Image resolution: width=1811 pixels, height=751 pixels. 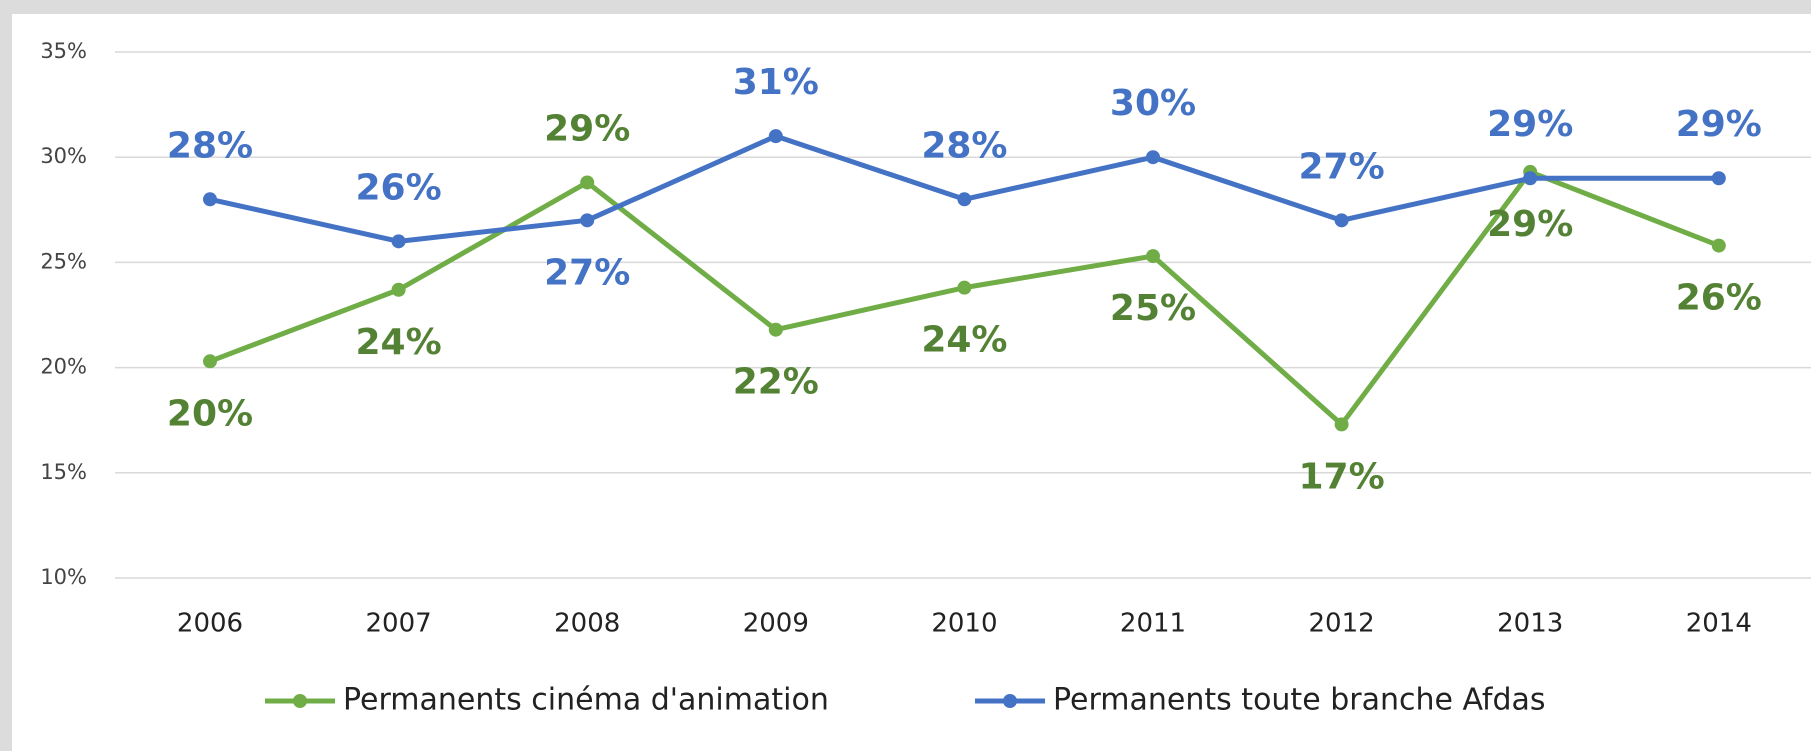 I want to click on x-tick-label: 2009, so click(x=776, y=624).